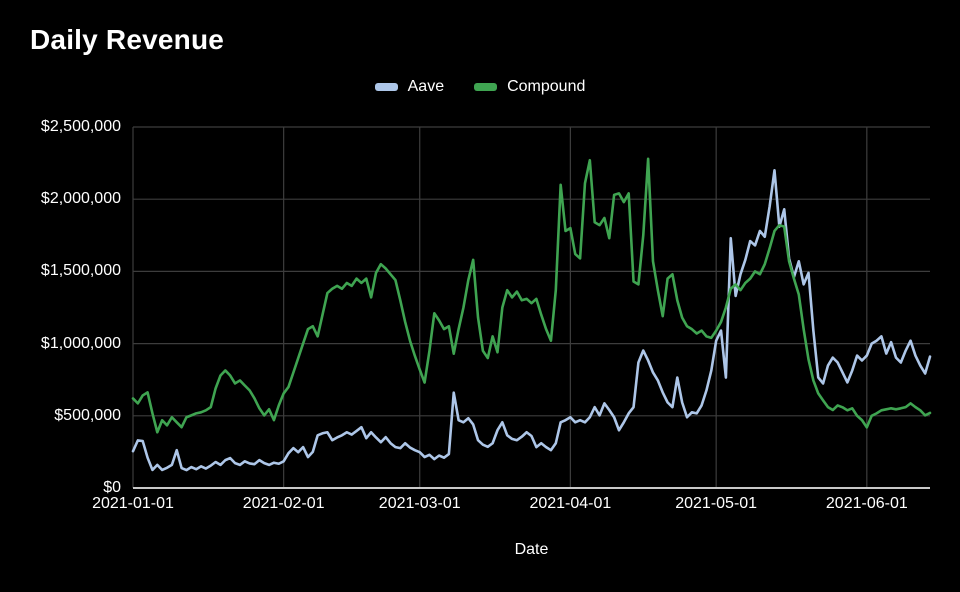  I want to click on y-tick-label: $1,500,000, so click(80, 271).